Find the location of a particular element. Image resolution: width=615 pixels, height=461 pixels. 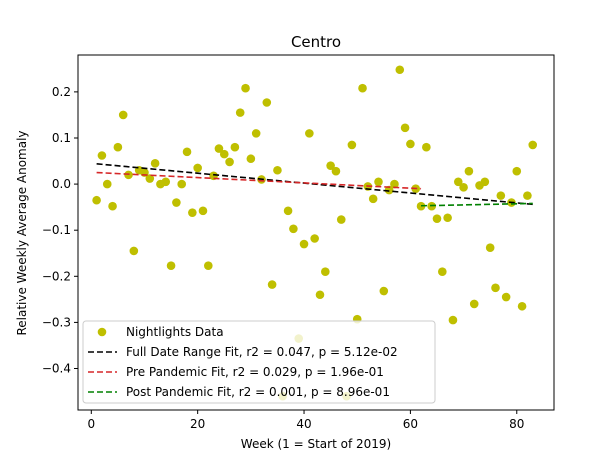

y-axis-label: Relative Weekly Average Anomaly is located at coordinates (22, 232).